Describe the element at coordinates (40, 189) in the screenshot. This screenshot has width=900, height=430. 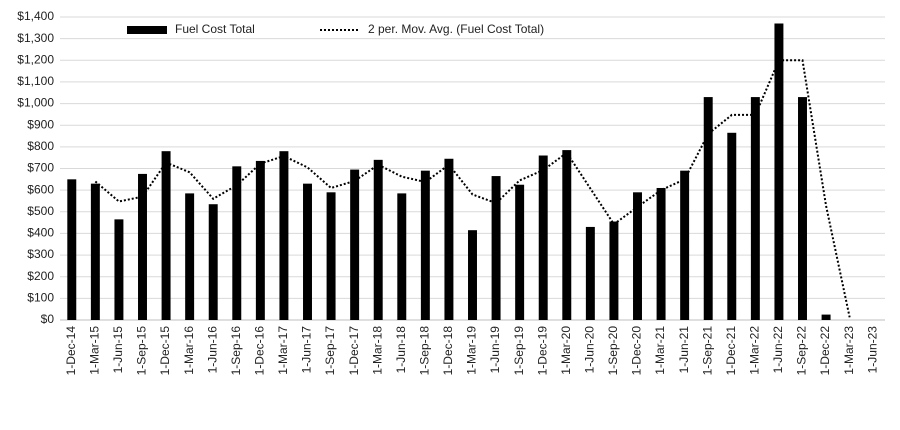
I see `y-tick-label: $600` at that location.